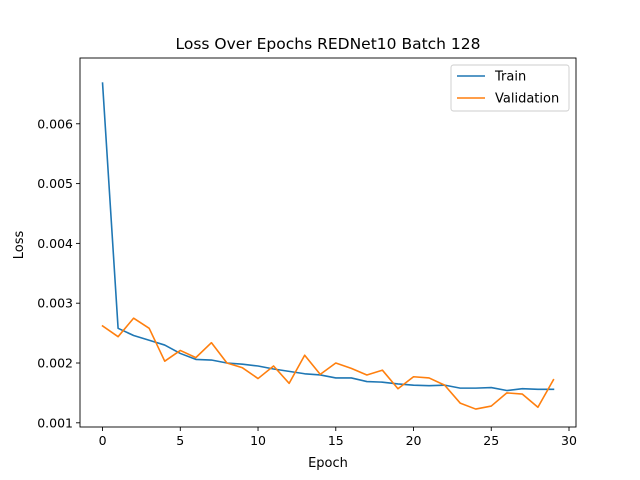 This screenshot has height=480, width=640. What do you see at coordinates (55, 183) in the screenshot?
I see `y-tick-label: 0.005` at bounding box center [55, 183].